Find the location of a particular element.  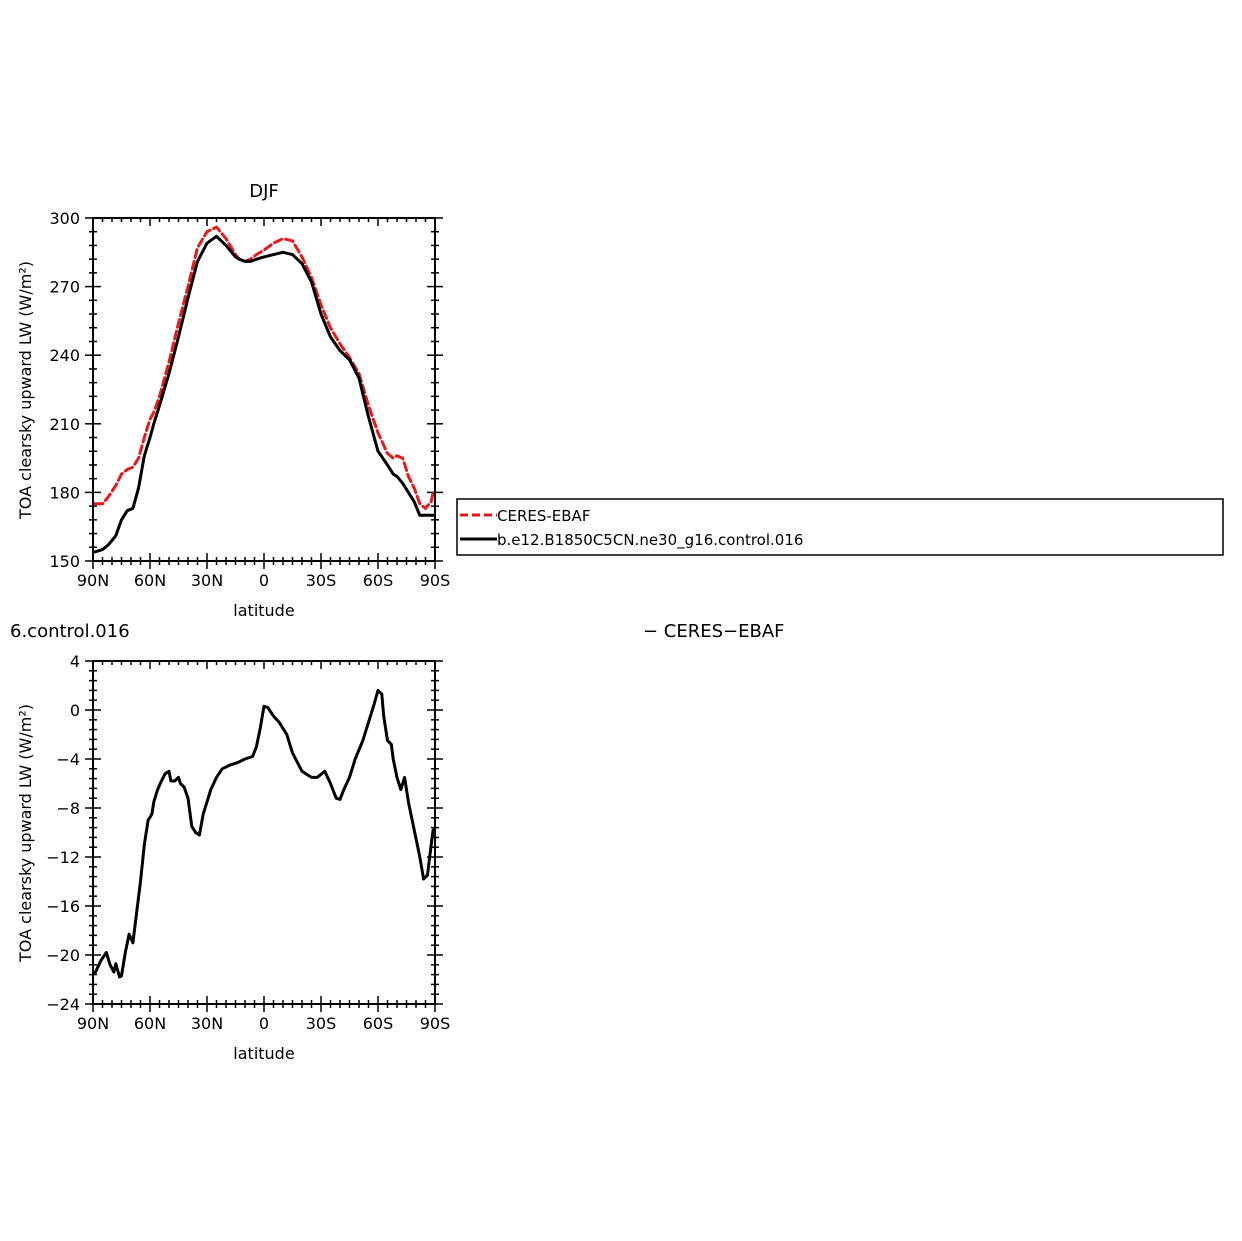

y-tick-label: 240 is located at coordinates (64, 355).